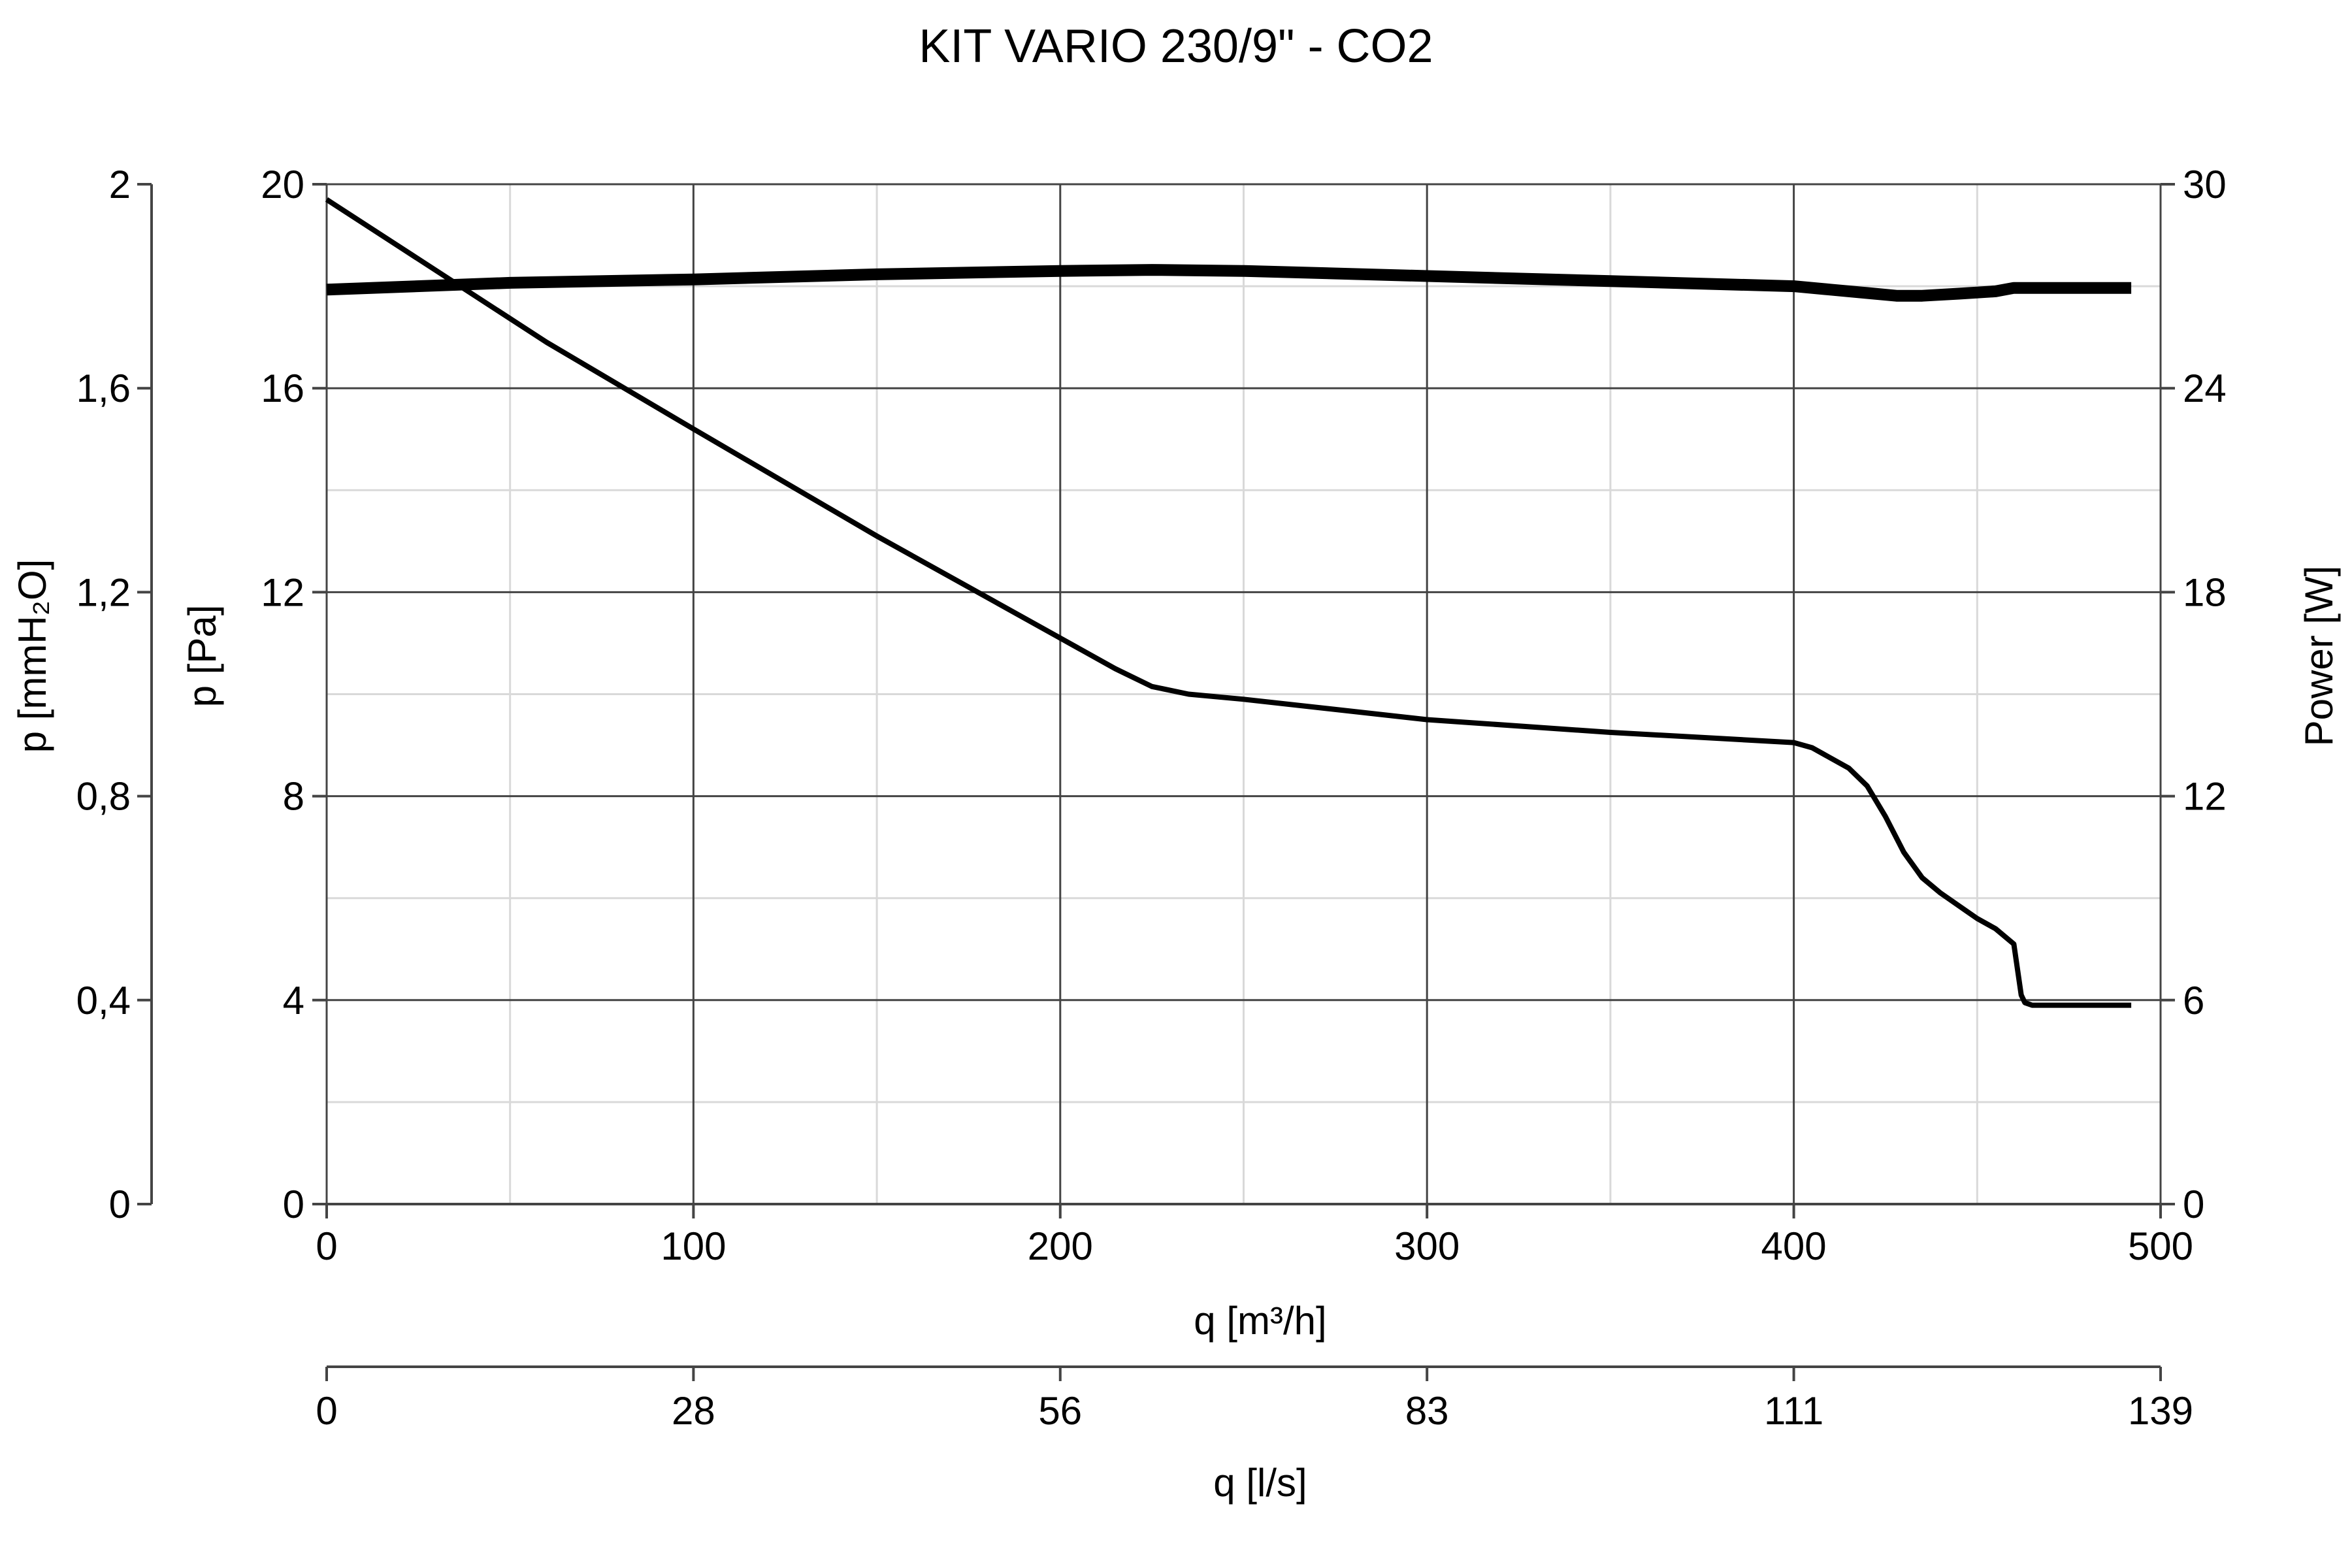 This screenshot has width=2352, height=1568. What do you see at coordinates (2205, 184) in the screenshot?
I see `y3-tick-label: 30` at bounding box center [2205, 184].